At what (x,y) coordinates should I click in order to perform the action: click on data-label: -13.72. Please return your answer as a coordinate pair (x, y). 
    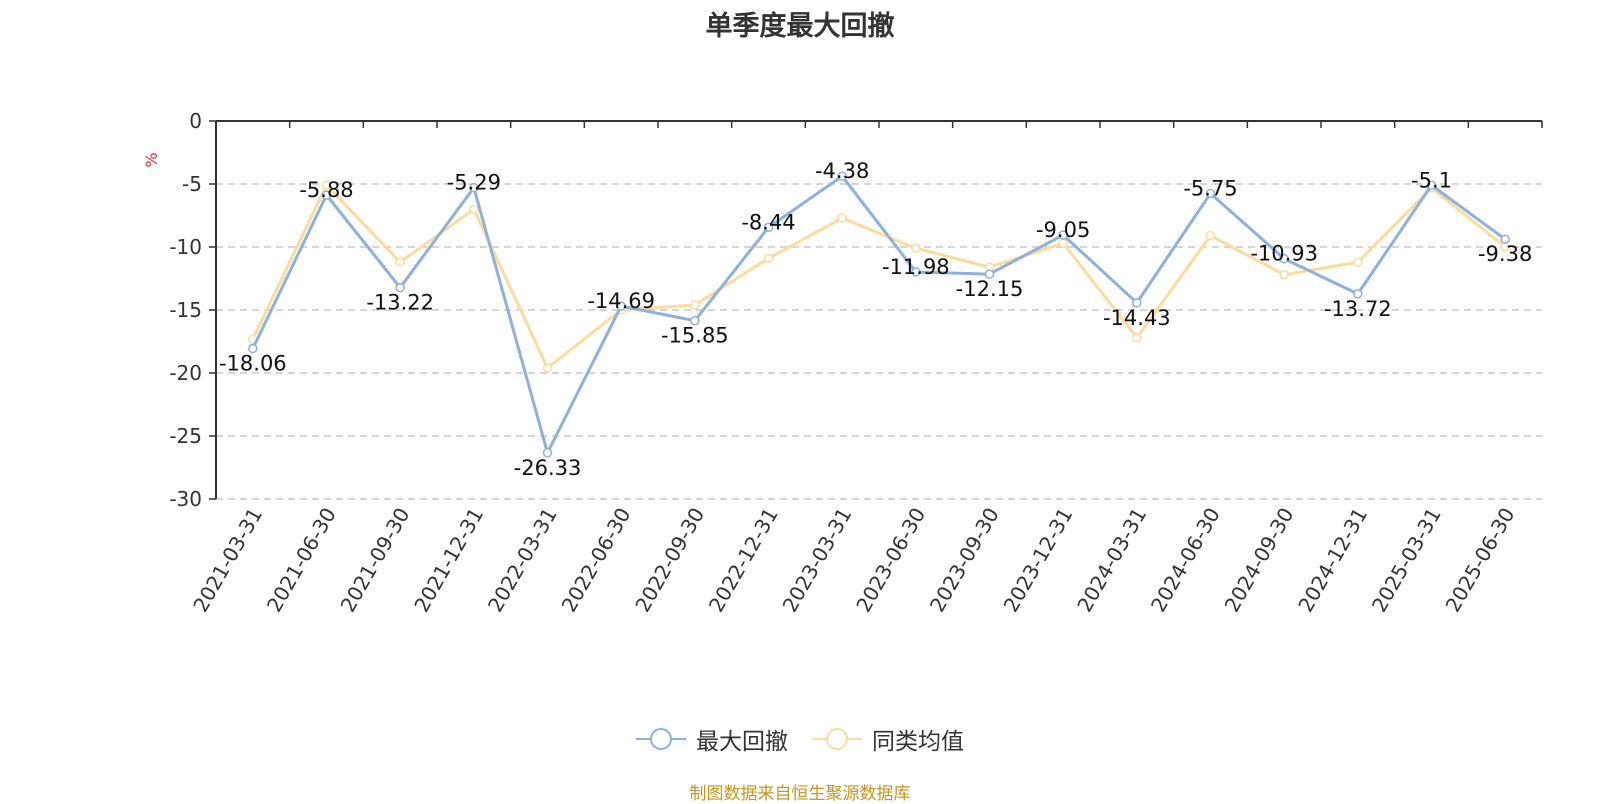
    Looking at the image, I should click on (1358, 309).